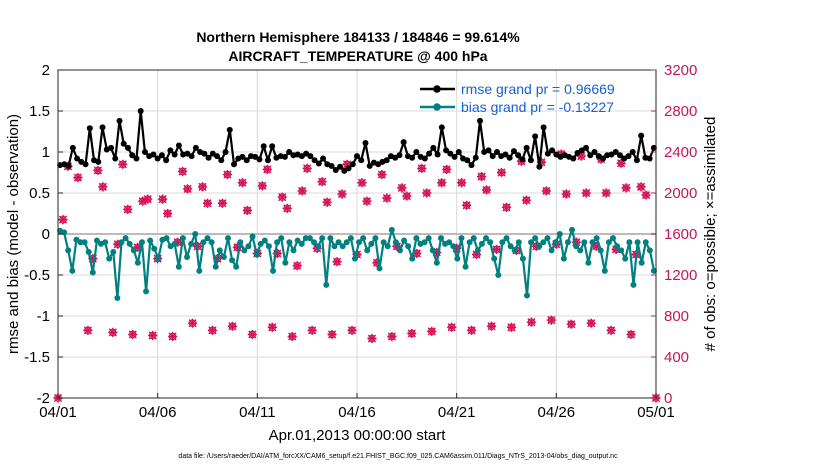  I want to click on right-tick-label-4: 1600, so click(680, 234).